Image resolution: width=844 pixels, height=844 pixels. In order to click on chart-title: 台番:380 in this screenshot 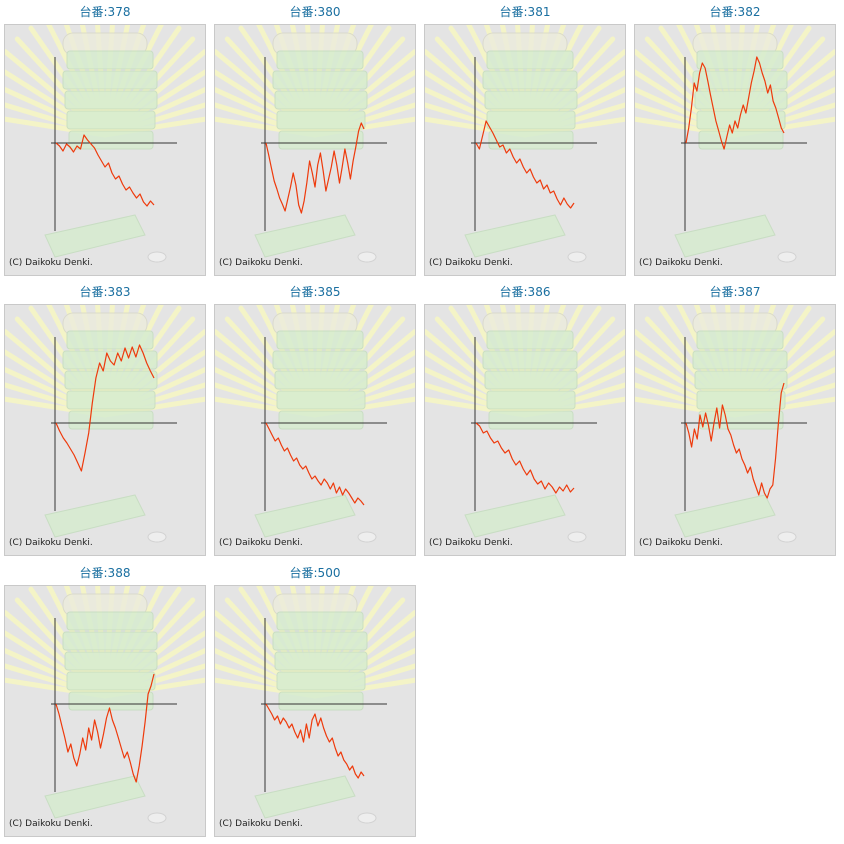, I will do `click(315, 12)`.